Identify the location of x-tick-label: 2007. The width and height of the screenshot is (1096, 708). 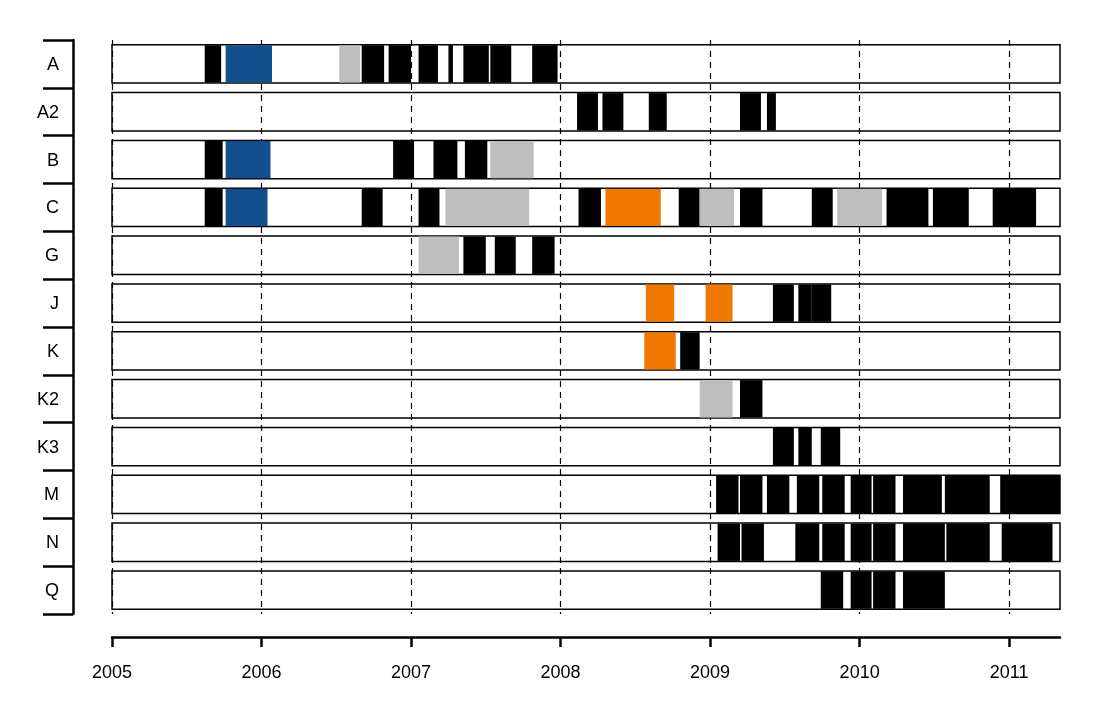
(411, 672).